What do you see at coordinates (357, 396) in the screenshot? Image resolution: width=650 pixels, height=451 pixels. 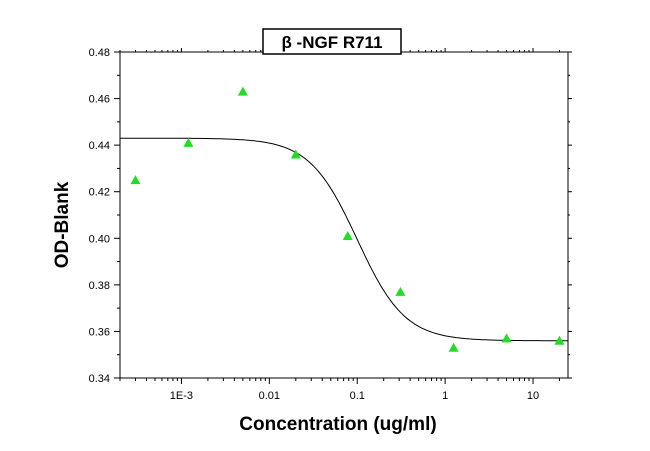 I see `x-tick-label: 0.1` at bounding box center [357, 396].